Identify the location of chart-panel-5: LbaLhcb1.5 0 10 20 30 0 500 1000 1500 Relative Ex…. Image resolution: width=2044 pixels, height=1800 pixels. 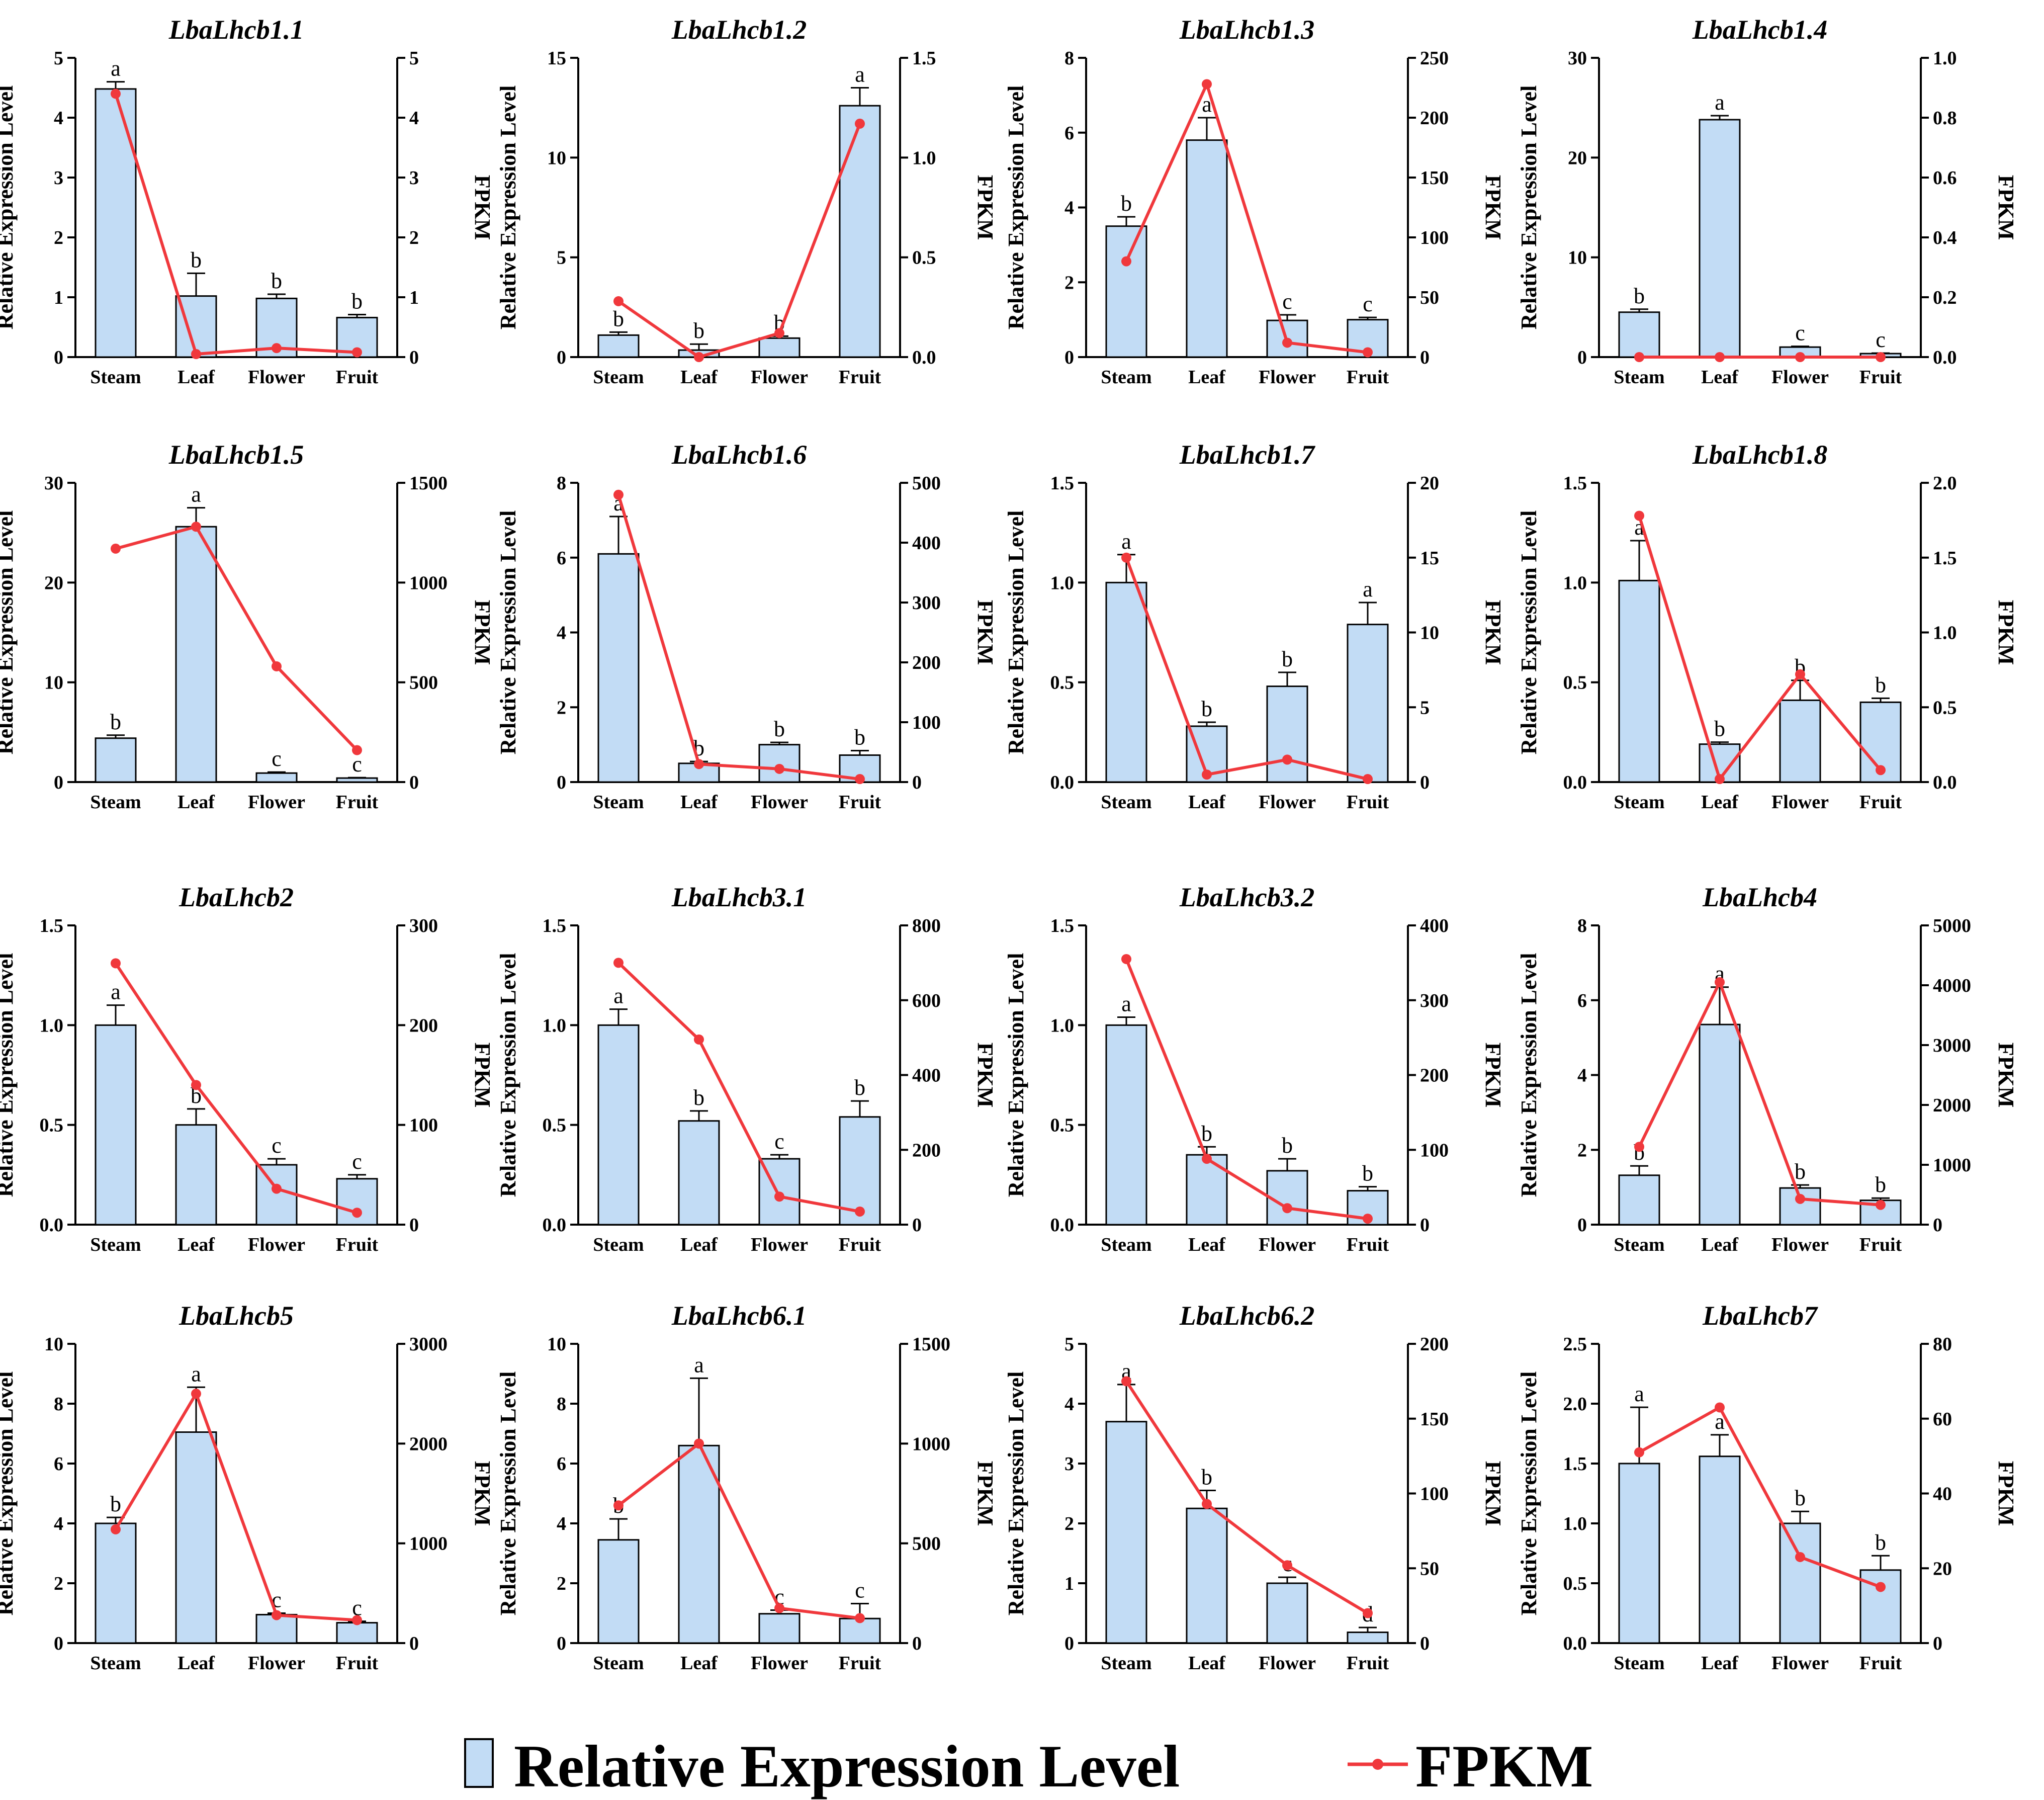
(247, 626).